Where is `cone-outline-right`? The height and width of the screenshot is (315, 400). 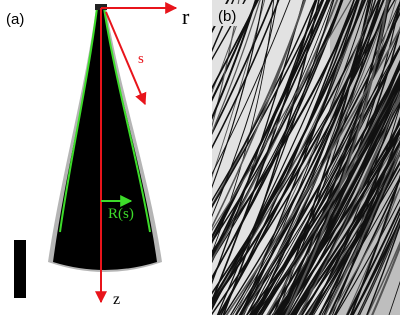
cone-outline-right is located at coordinates (127, 120).